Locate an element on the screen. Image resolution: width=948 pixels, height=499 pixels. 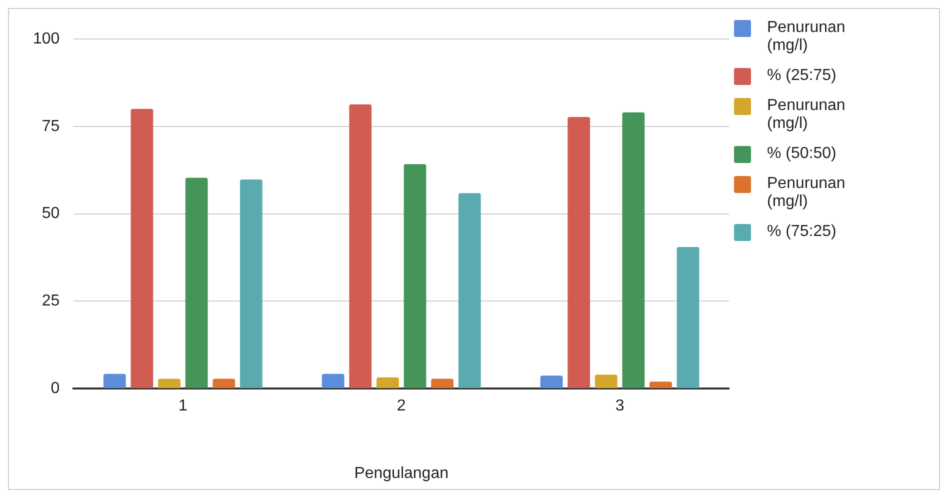
y-tick-label: 75 is located at coordinates (51, 126).